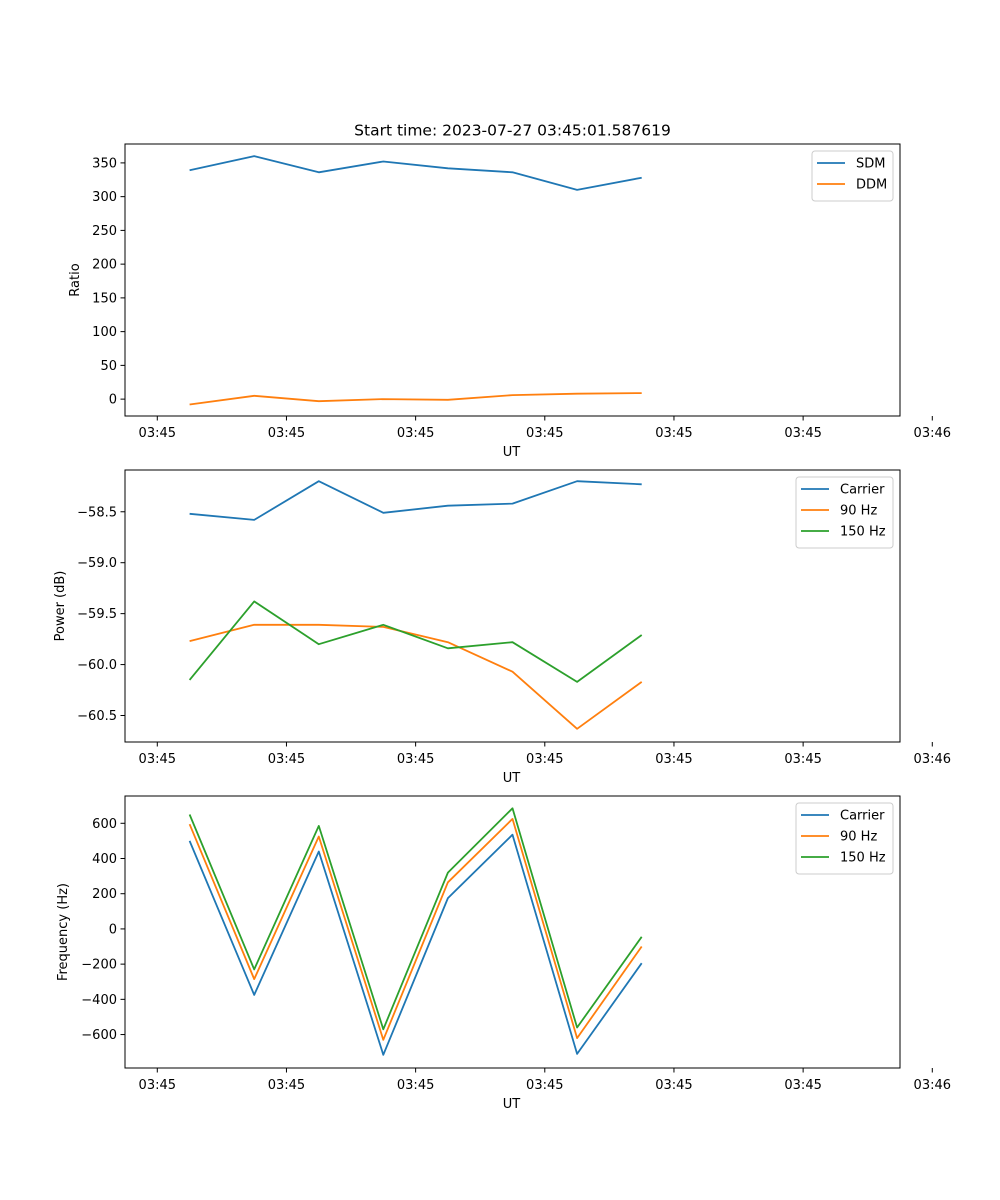 This screenshot has height=1200, width=1000. Describe the element at coordinates (104, 265) in the screenshot. I see `ratio-y-tick-label: 200` at that location.